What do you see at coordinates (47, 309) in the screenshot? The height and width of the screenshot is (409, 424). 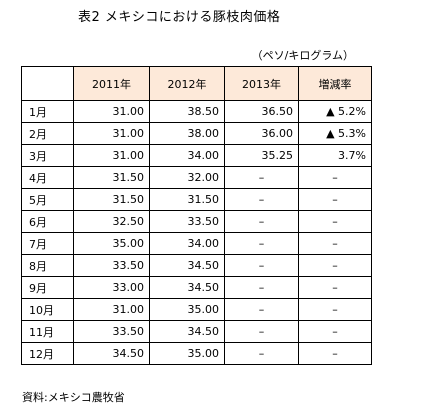 I see `month-cell: 10月` at bounding box center [47, 309].